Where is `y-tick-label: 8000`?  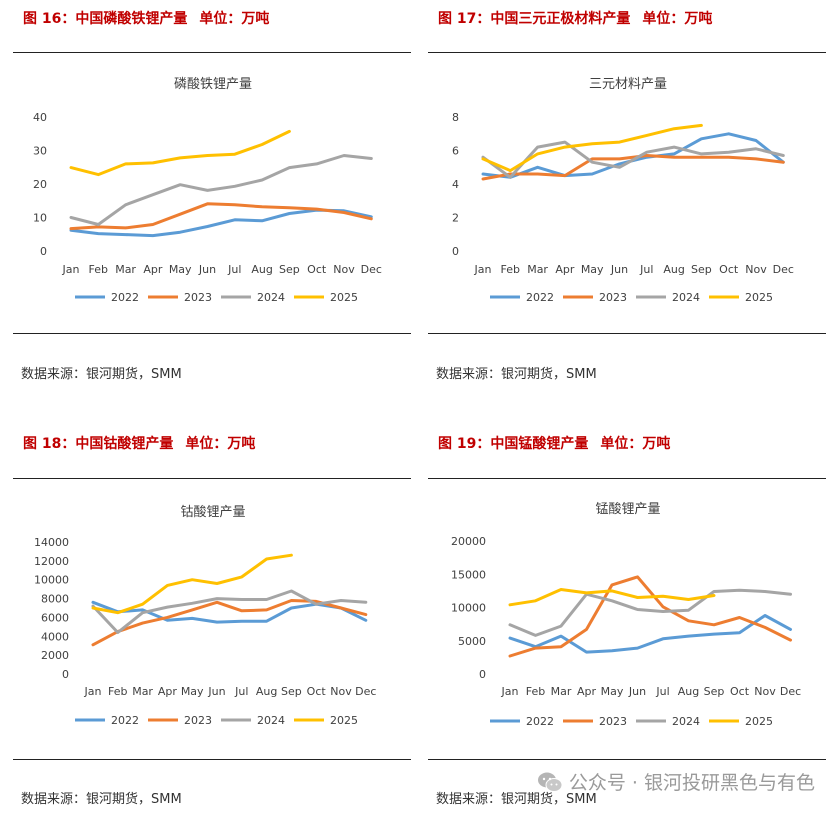 y-tick-label: 8000 is located at coordinates (55, 599).